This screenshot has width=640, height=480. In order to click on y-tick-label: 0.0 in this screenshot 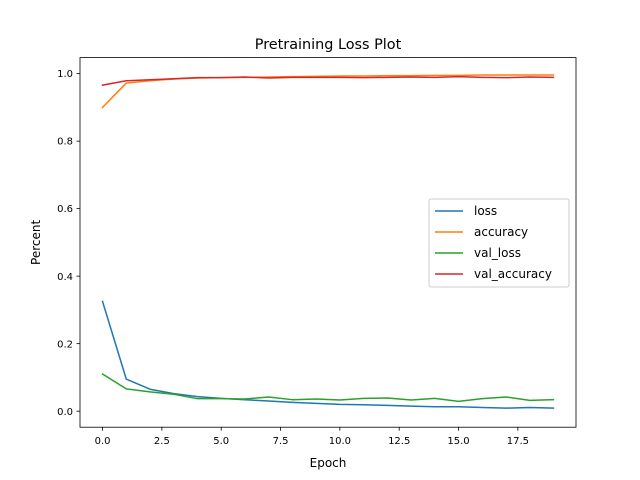, I will do `click(65, 412)`.